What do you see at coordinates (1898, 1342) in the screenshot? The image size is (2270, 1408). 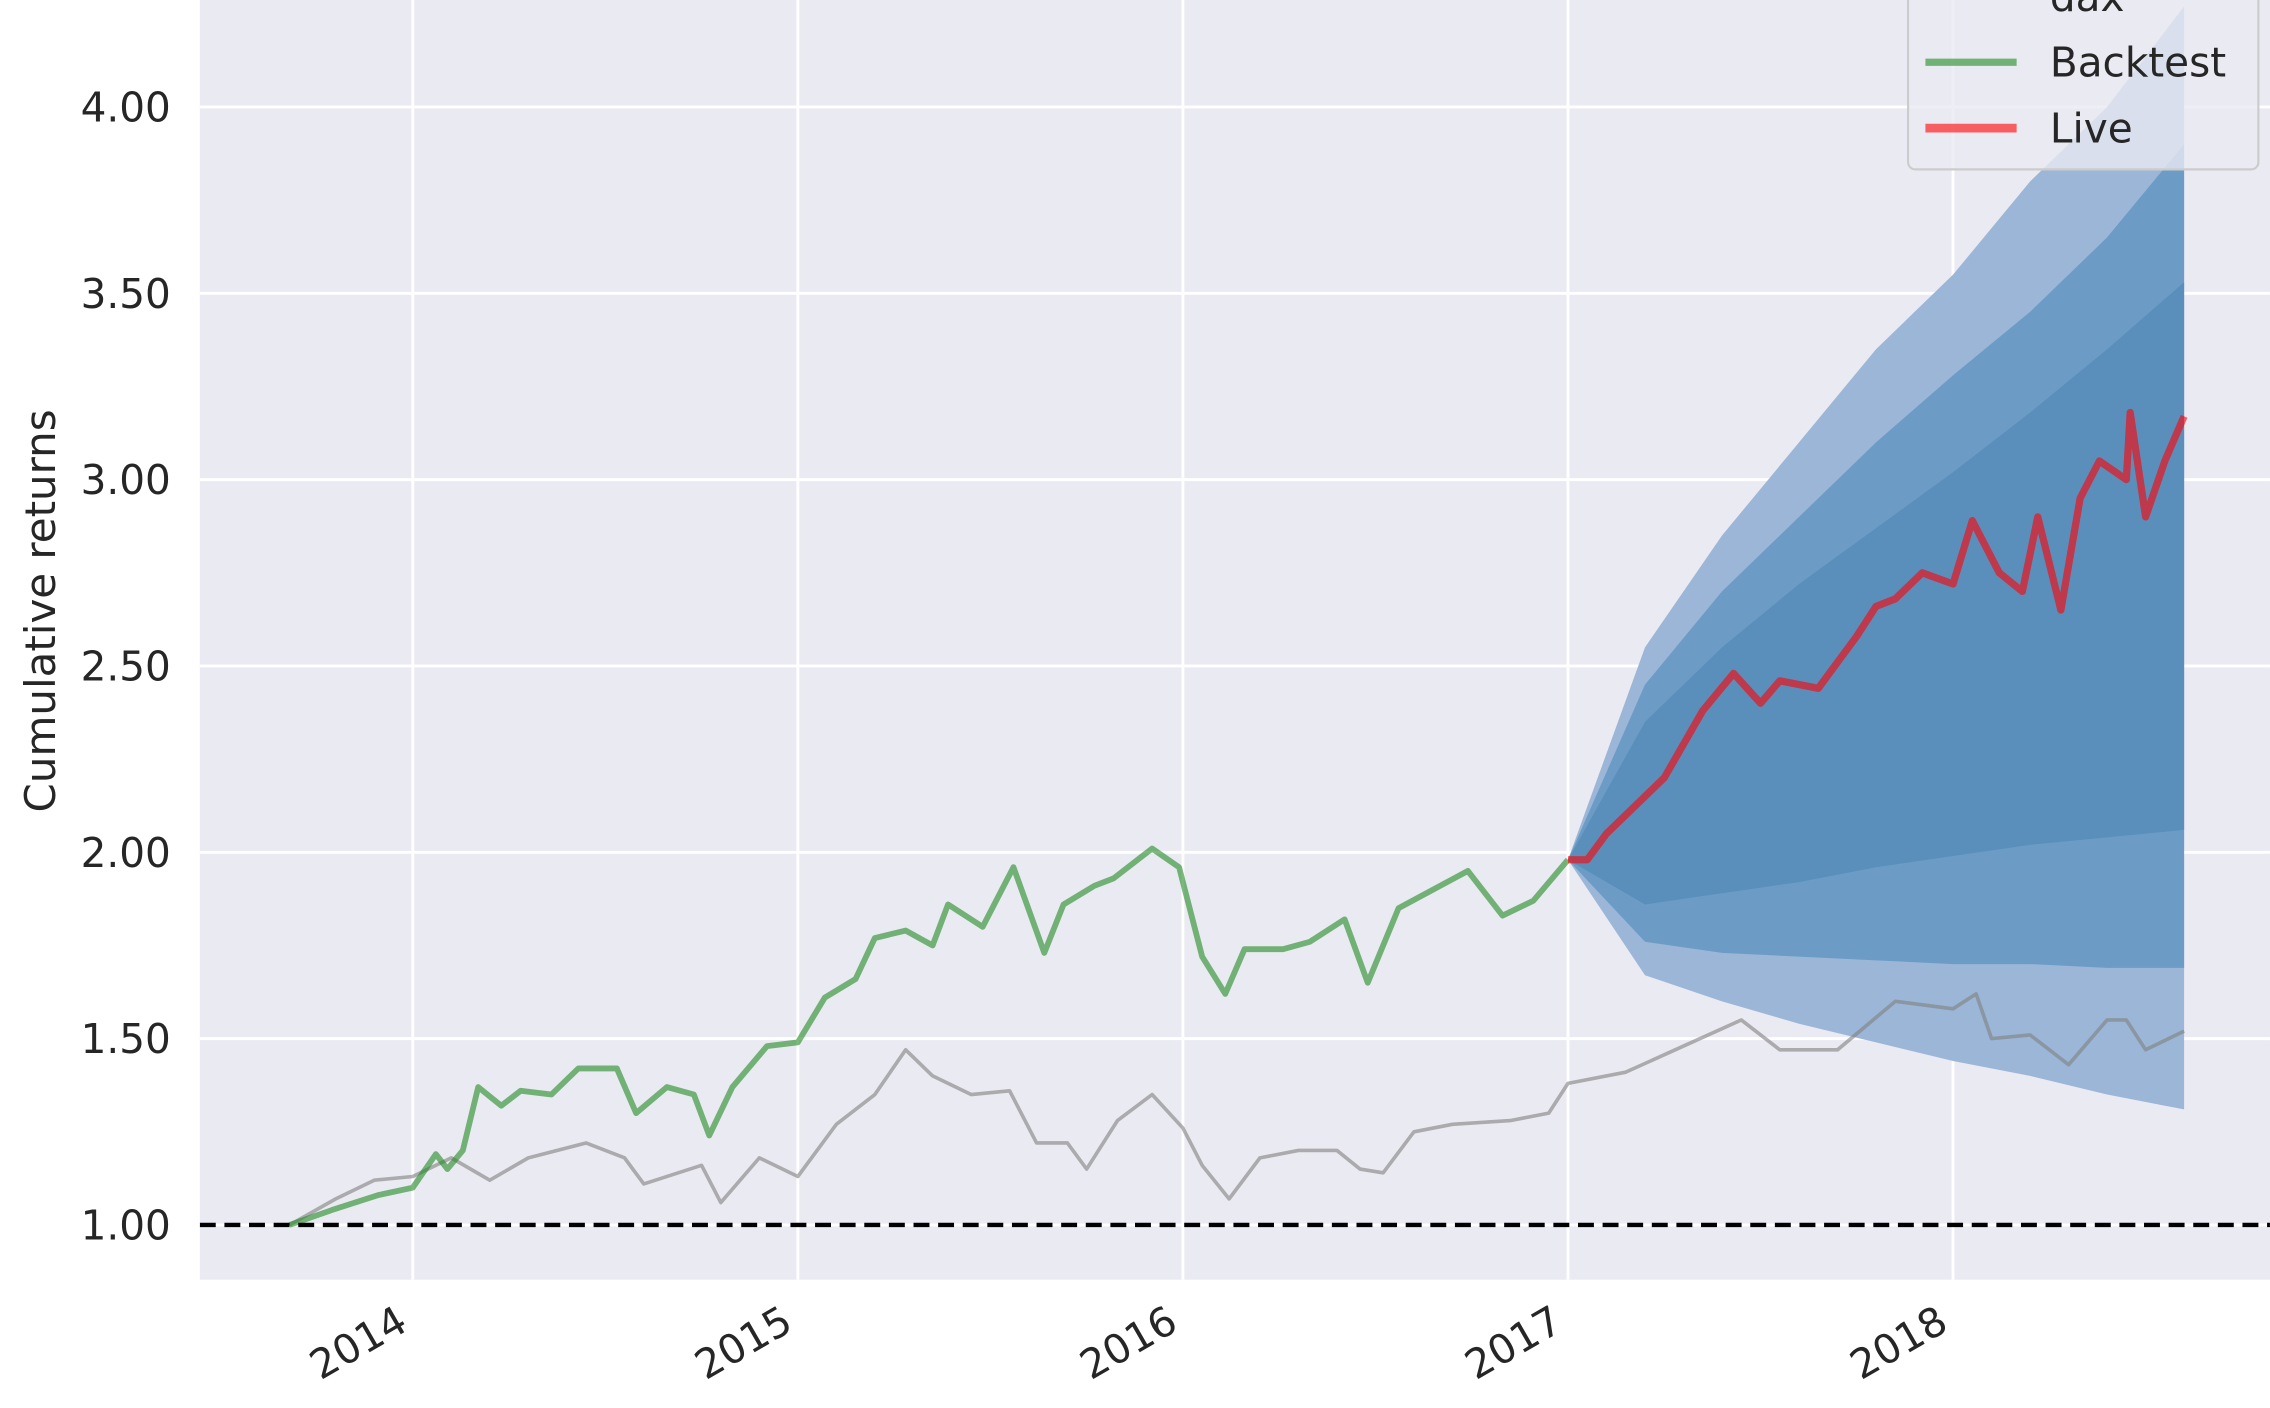 I see `x-tick-label: 2018` at bounding box center [1898, 1342].